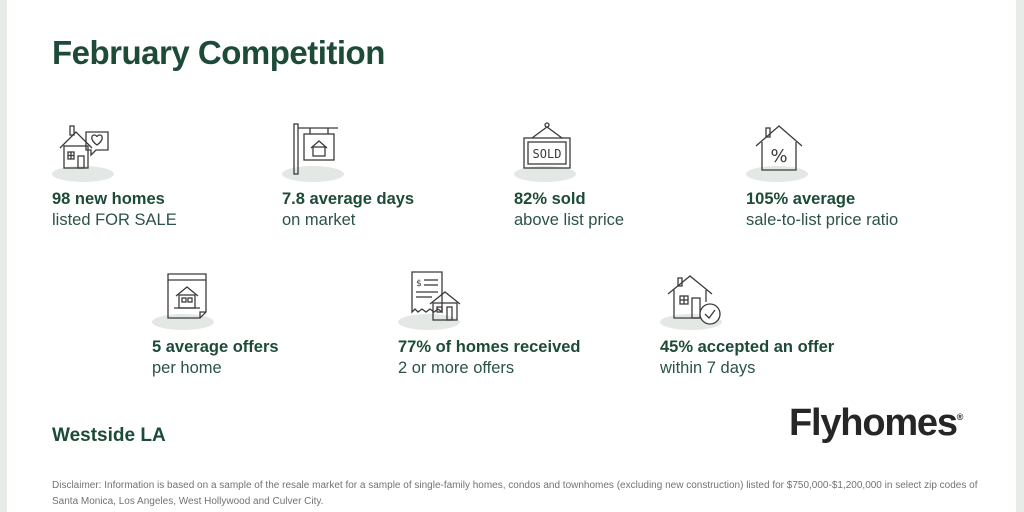 The width and height of the screenshot is (1024, 512). What do you see at coordinates (747, 347) in the screenshot?
I see `stat-value: 45% accepted an offer` at bounding box center [747, 347].